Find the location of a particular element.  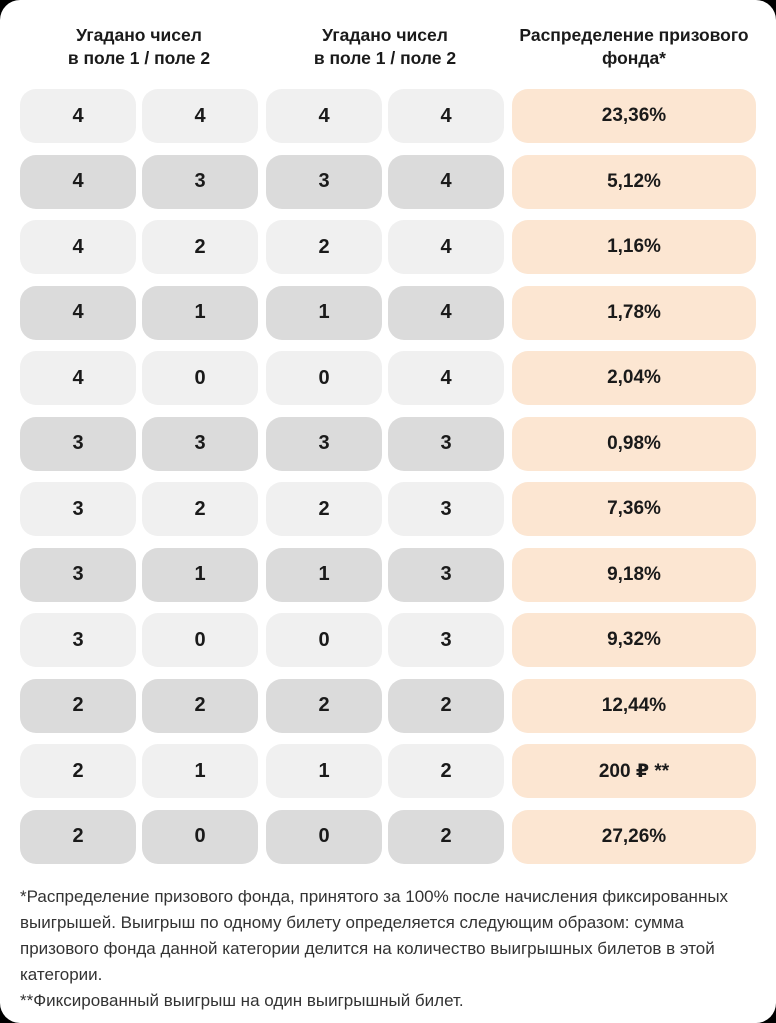

table-row: 4 2 2 4 1,16% is located at coordinates (388, 247).